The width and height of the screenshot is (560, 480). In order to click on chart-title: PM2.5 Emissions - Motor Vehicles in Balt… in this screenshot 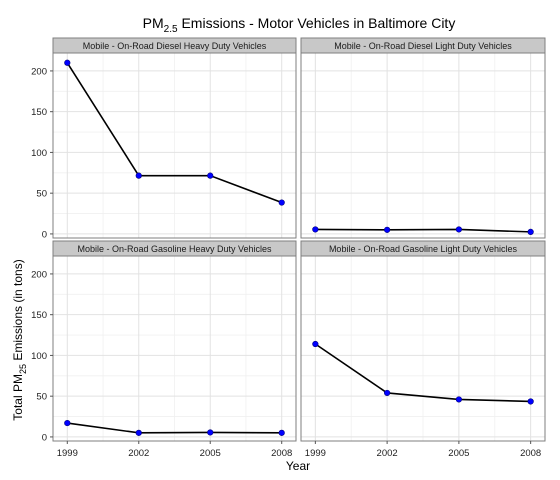, I will do `click(299, 25)`.